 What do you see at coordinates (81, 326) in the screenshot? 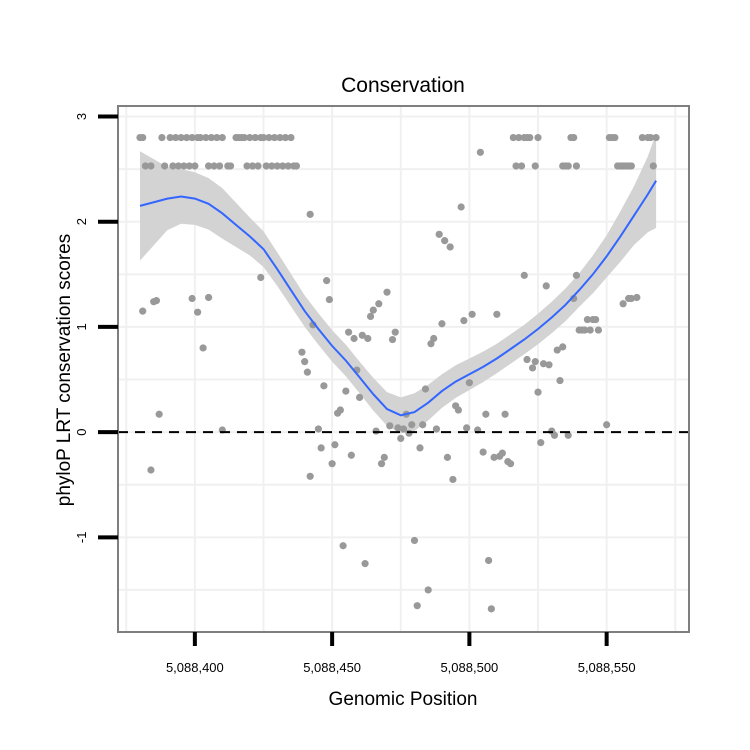
I see `y-tick-label: 1` at bounding box center [81, 326].